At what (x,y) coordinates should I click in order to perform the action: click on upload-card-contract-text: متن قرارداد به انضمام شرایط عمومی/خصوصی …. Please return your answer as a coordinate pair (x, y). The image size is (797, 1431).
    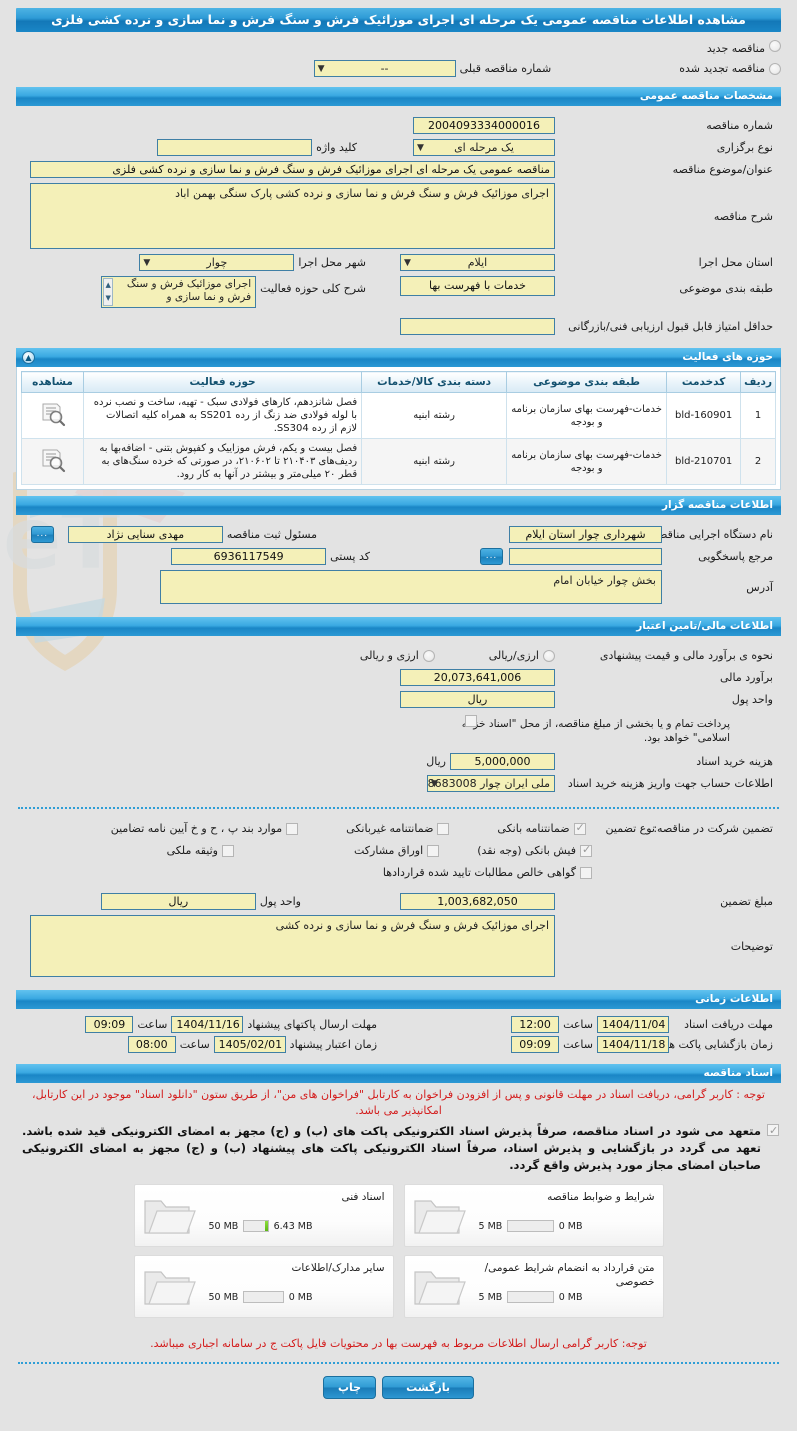
    Looking at the image, I should click on (533, 1286).